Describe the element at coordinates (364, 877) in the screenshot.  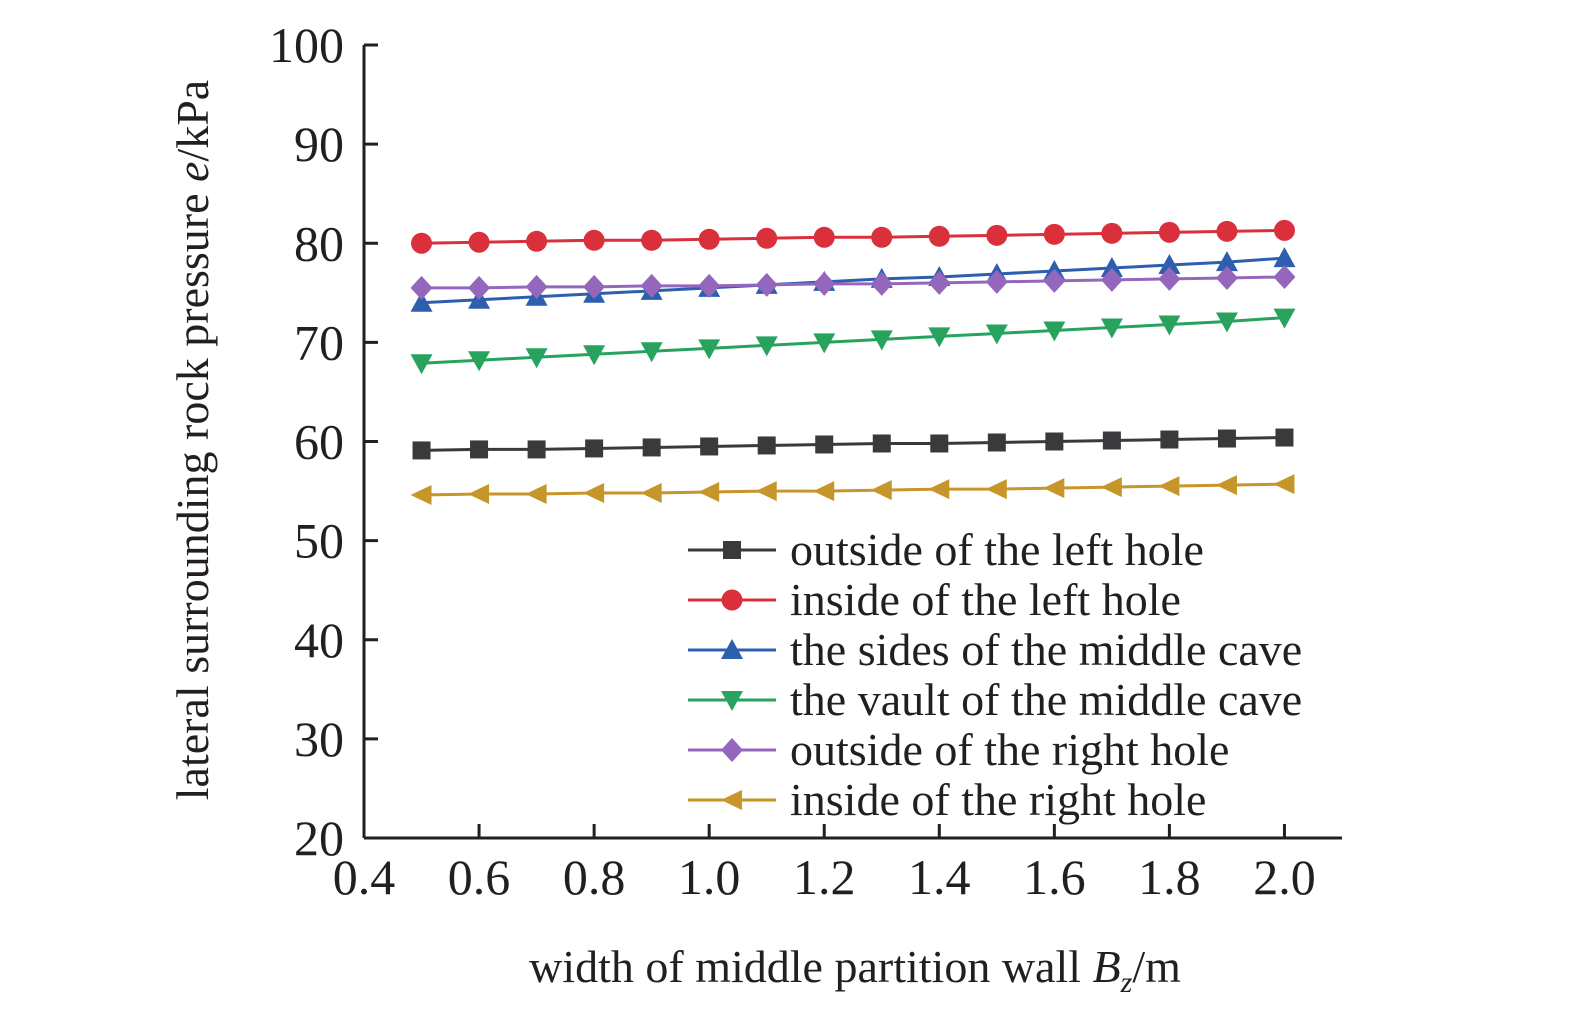
I see `x-tick-label: 0.4` at that location.